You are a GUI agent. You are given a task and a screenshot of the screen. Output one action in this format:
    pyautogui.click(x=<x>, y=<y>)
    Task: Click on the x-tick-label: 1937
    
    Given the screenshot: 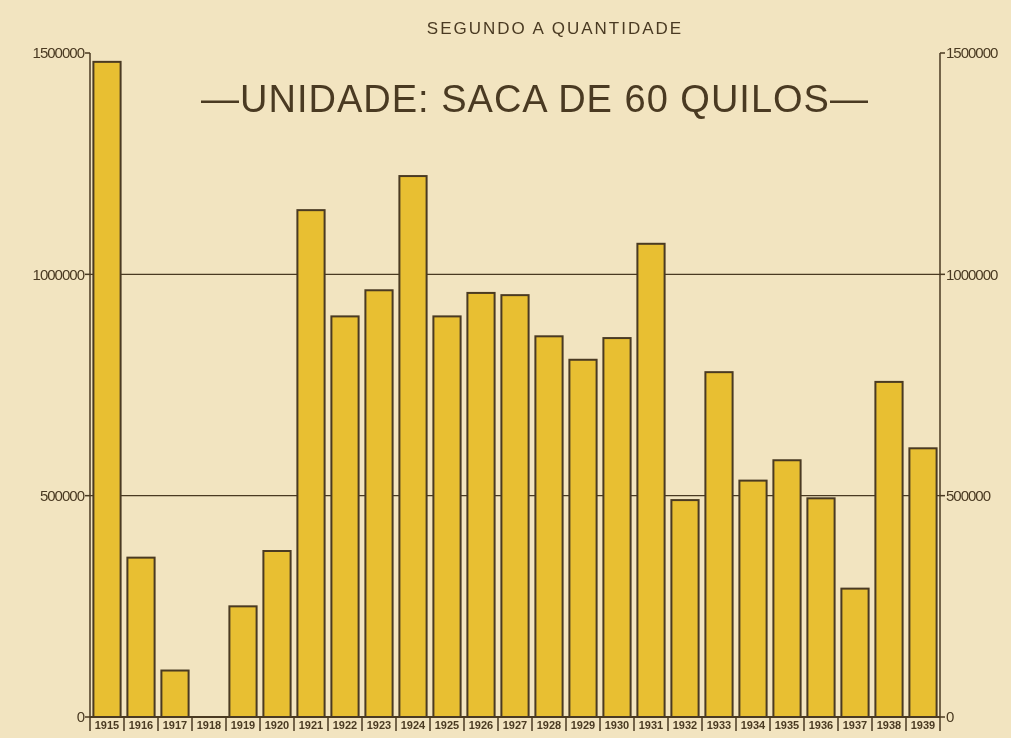 What is the action you would take?
    pyautogui.click(x=855, y=725)
    